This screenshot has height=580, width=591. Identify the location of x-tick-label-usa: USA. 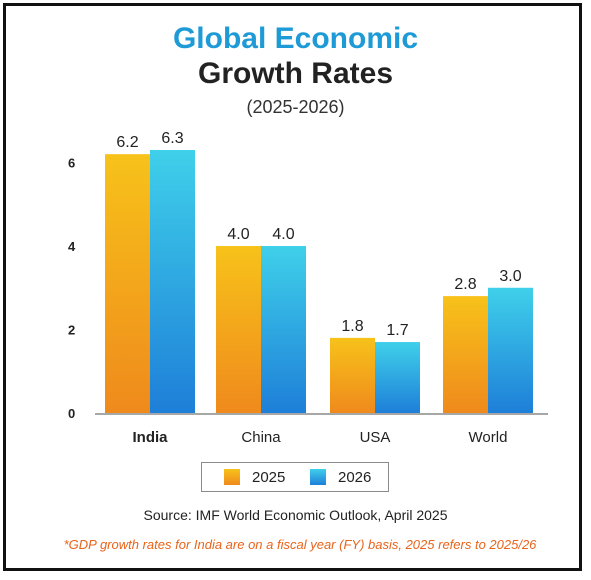
(375, 437).